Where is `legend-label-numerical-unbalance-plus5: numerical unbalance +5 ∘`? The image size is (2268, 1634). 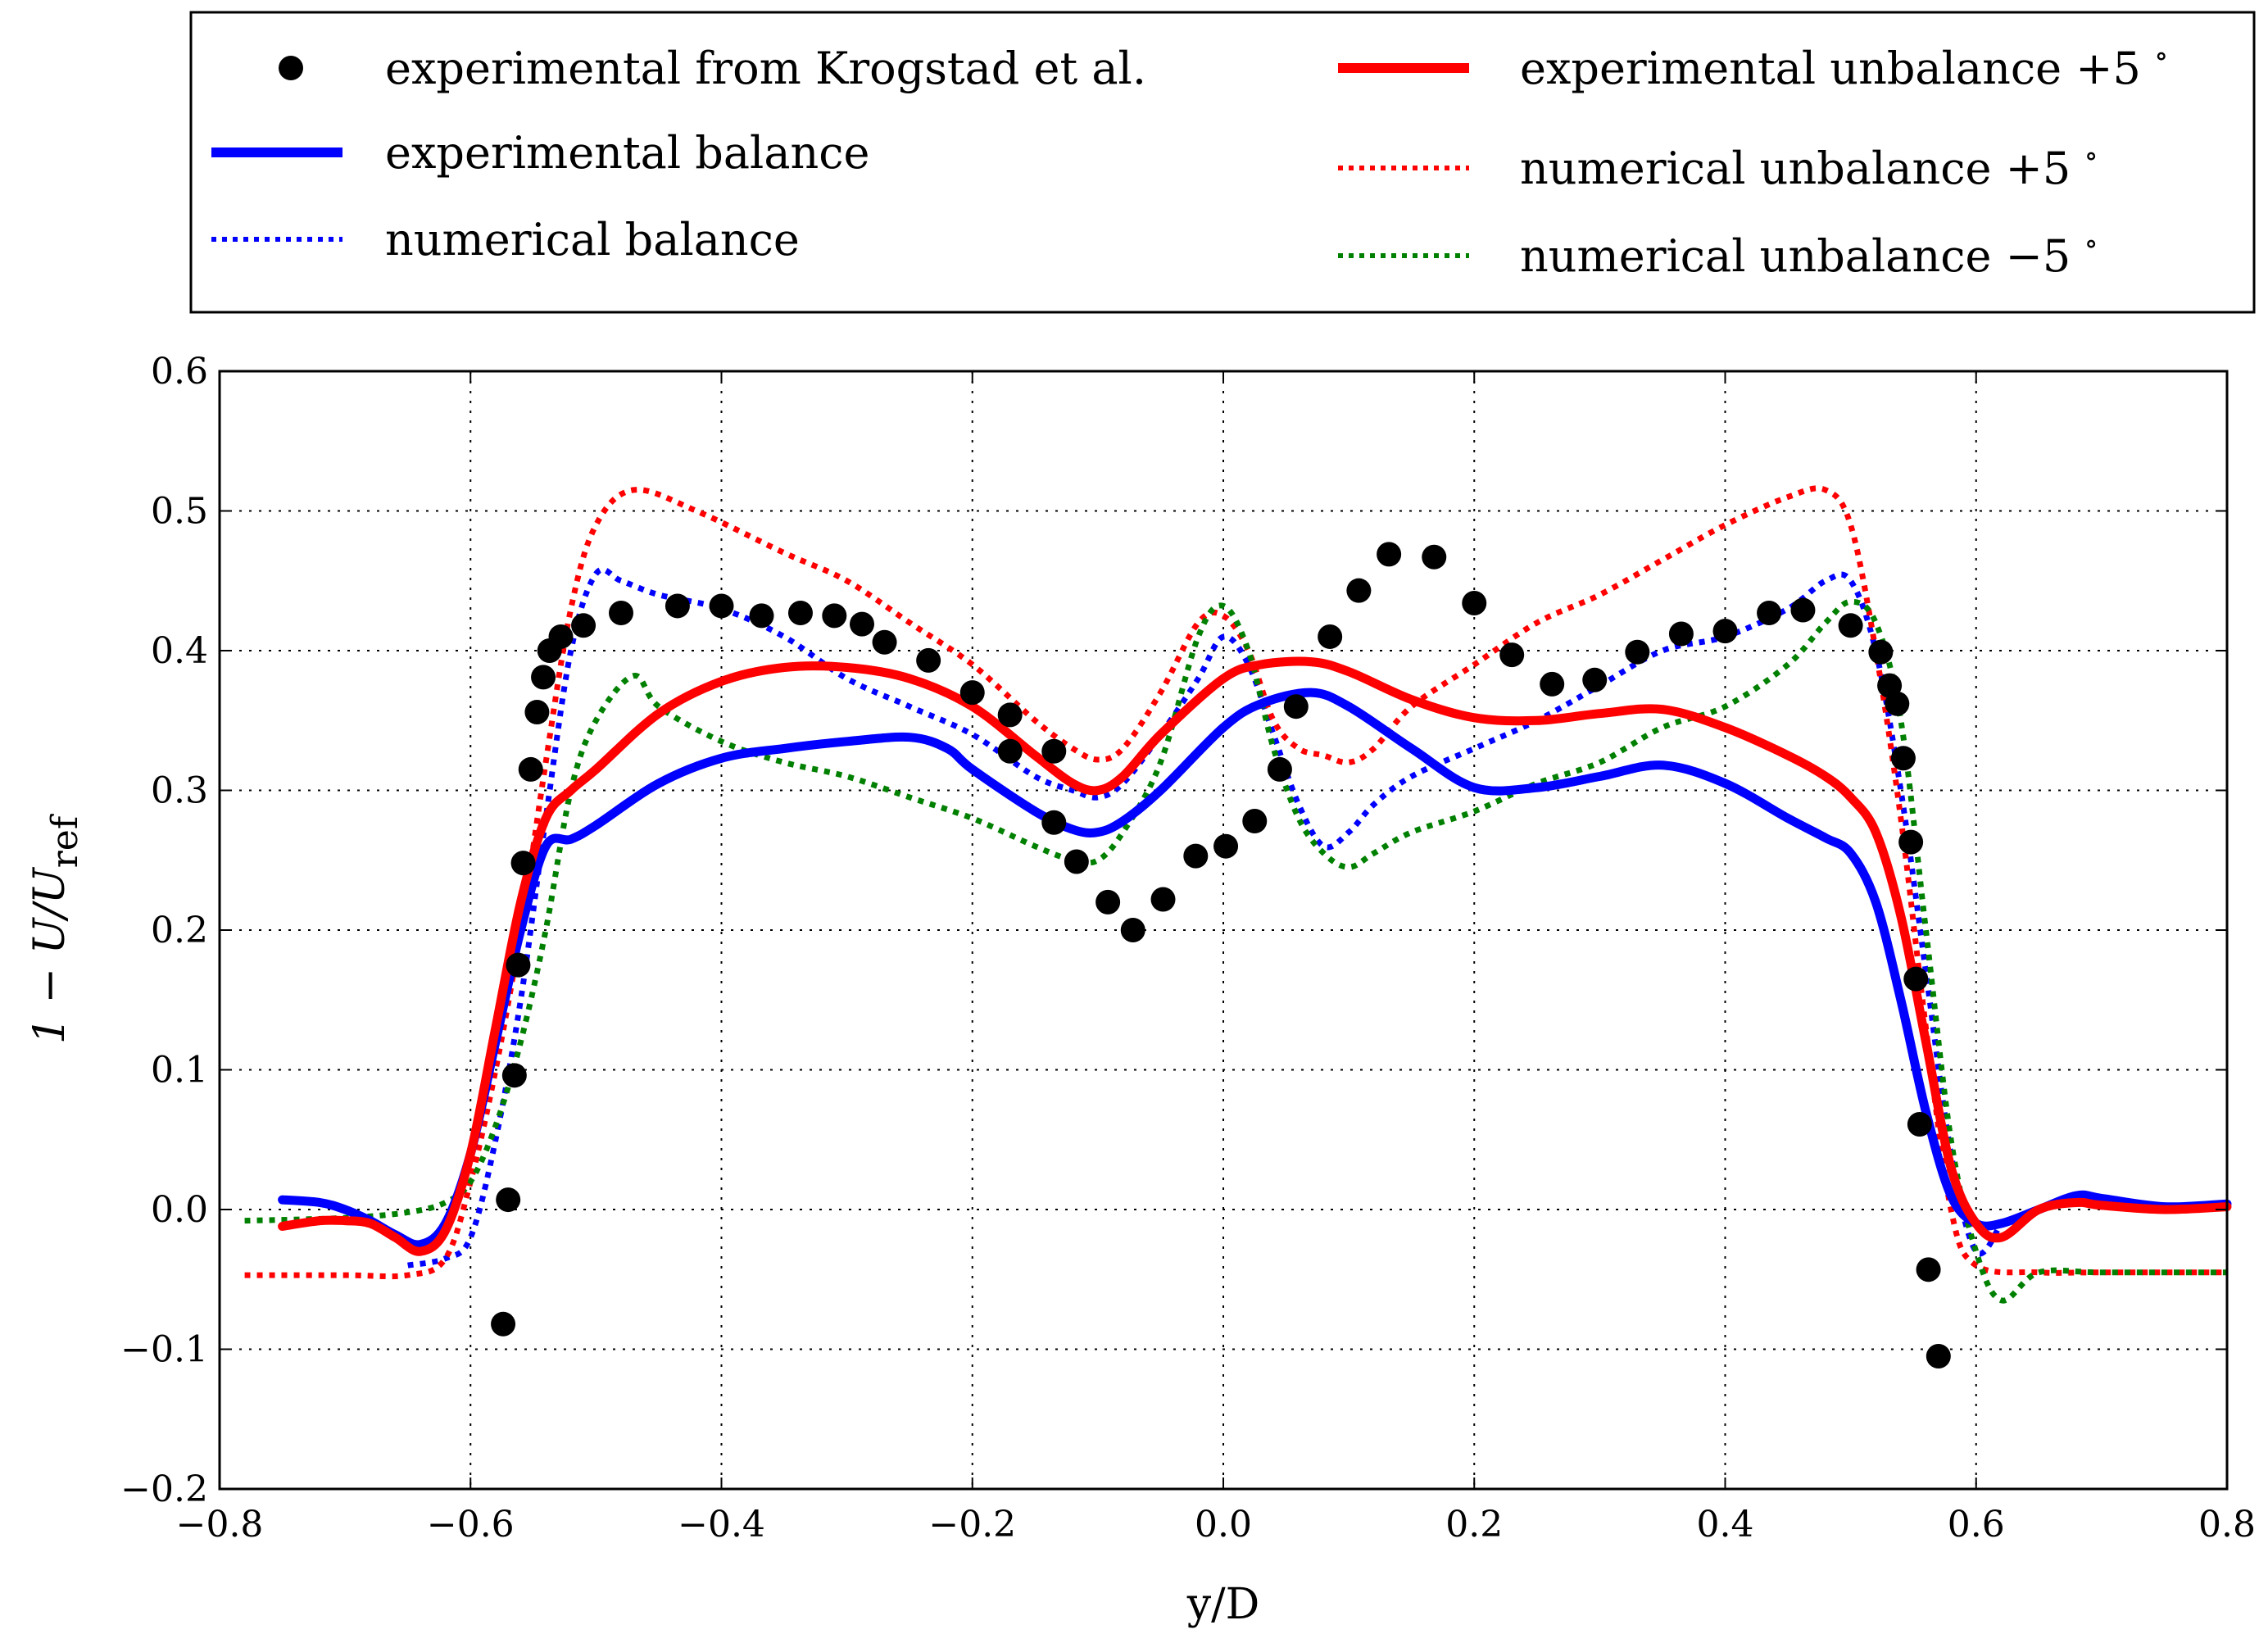 legend-label-numerical-unbalance-plus5: numerical unbalance +5 ∘ is located at coordinates (1809, 166).